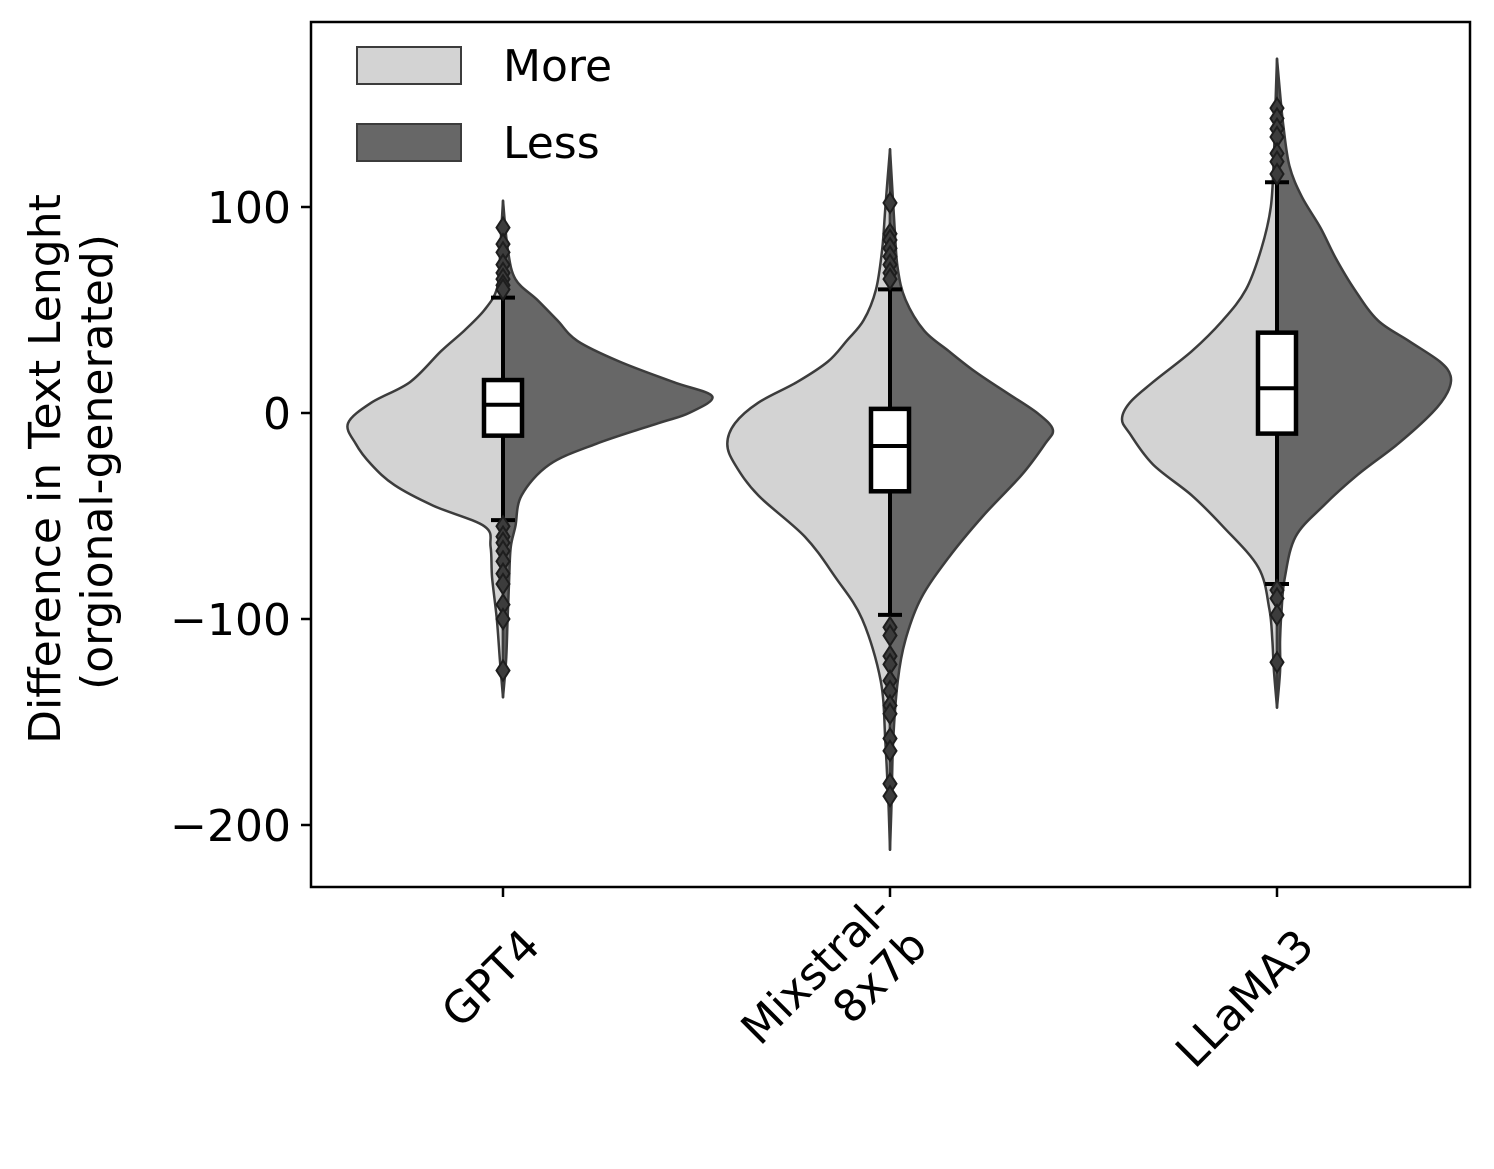  What do you see at coordinates (1364, 383) in the screenshot?
I see `violin-less-llama3` at bounding box center [1364, 383].